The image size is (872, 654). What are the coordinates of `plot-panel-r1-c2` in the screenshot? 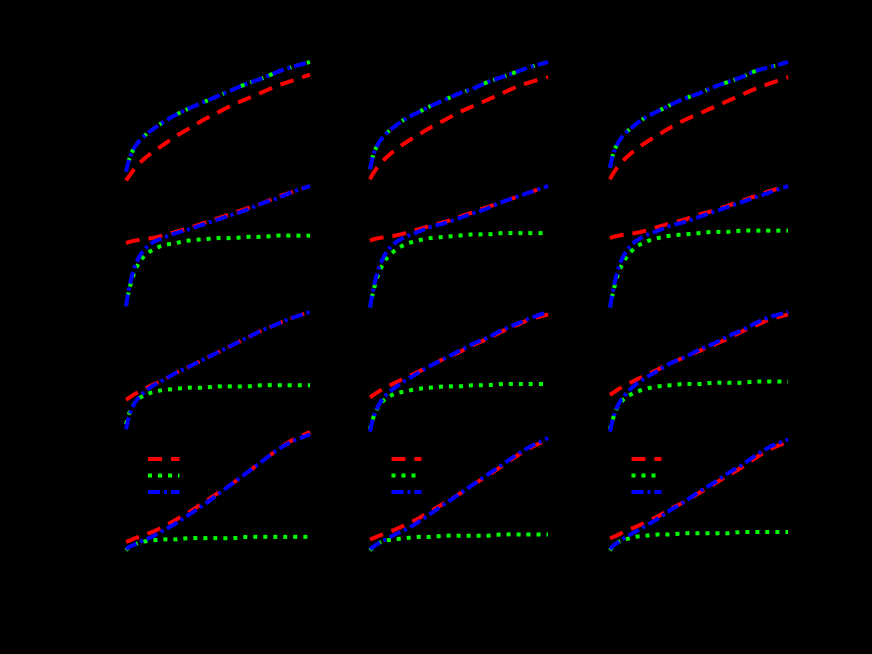 It's located at (698, 247).